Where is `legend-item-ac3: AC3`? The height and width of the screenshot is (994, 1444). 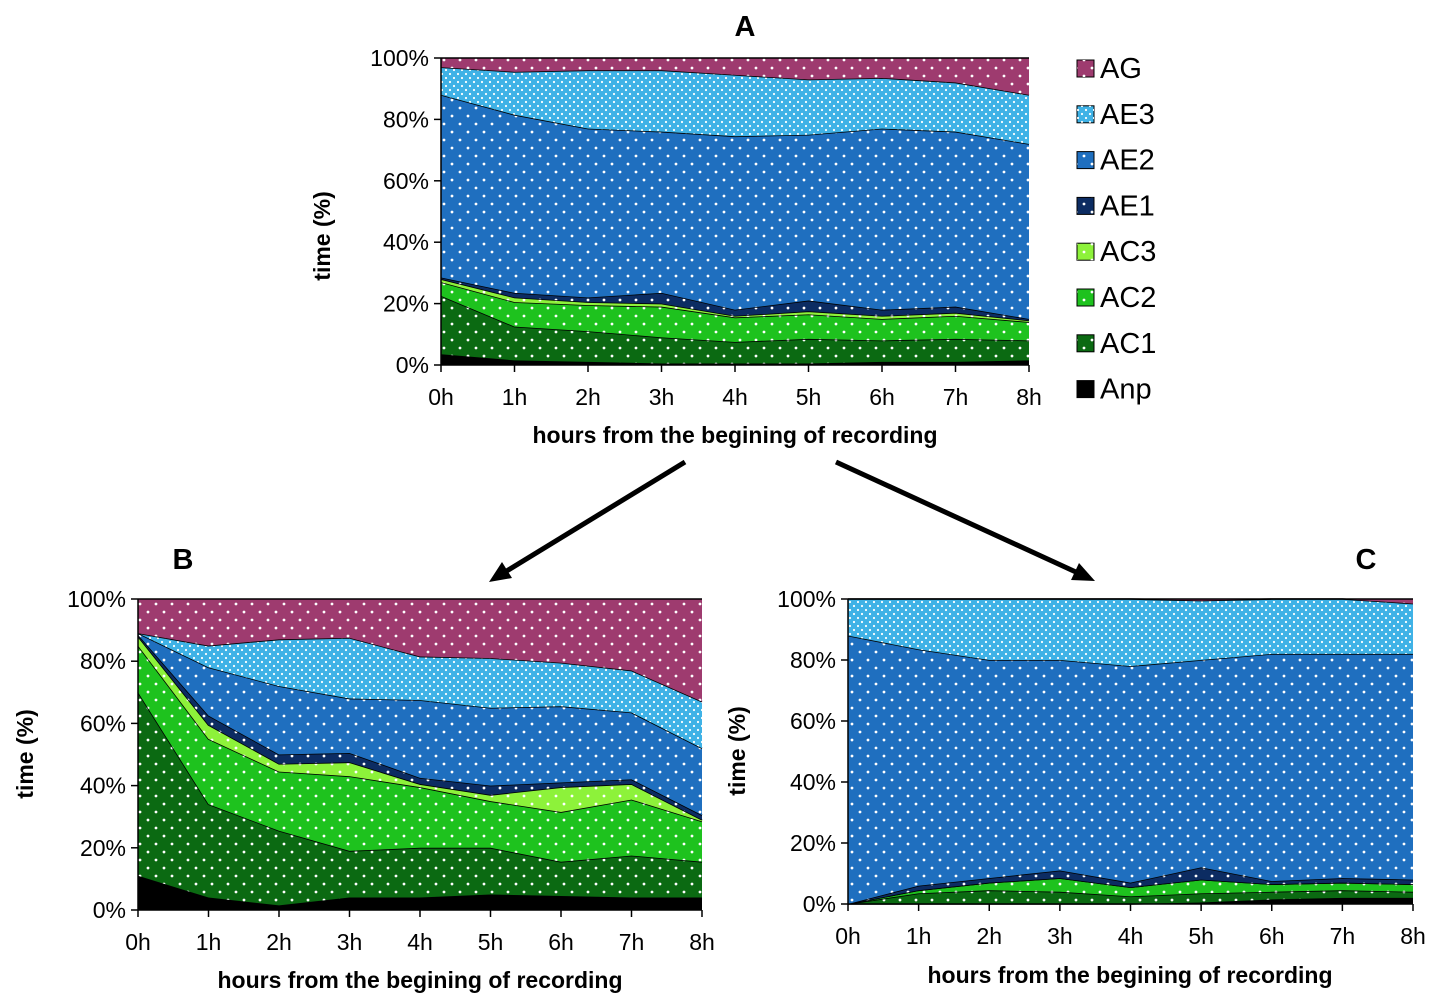
legend-item-ac3: AC3 is located at coordinates (1116, 252).